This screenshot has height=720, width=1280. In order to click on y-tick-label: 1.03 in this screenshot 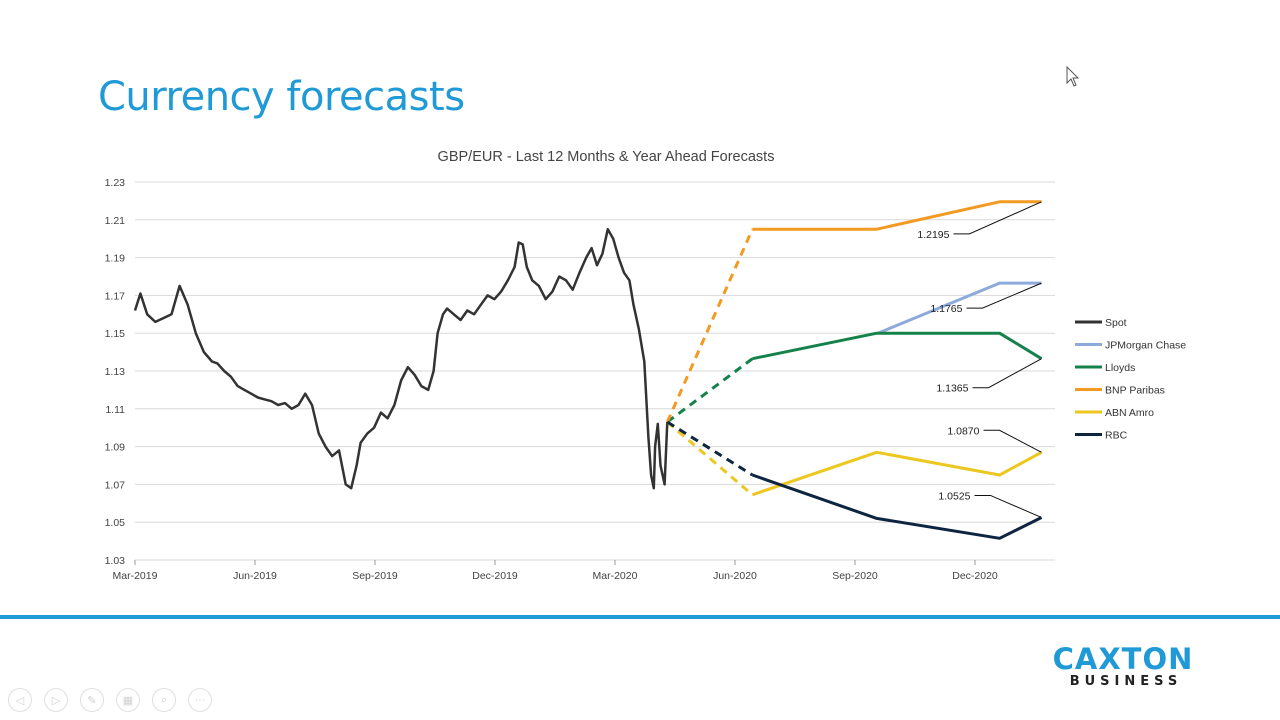, I will do `click(115, 561)`.